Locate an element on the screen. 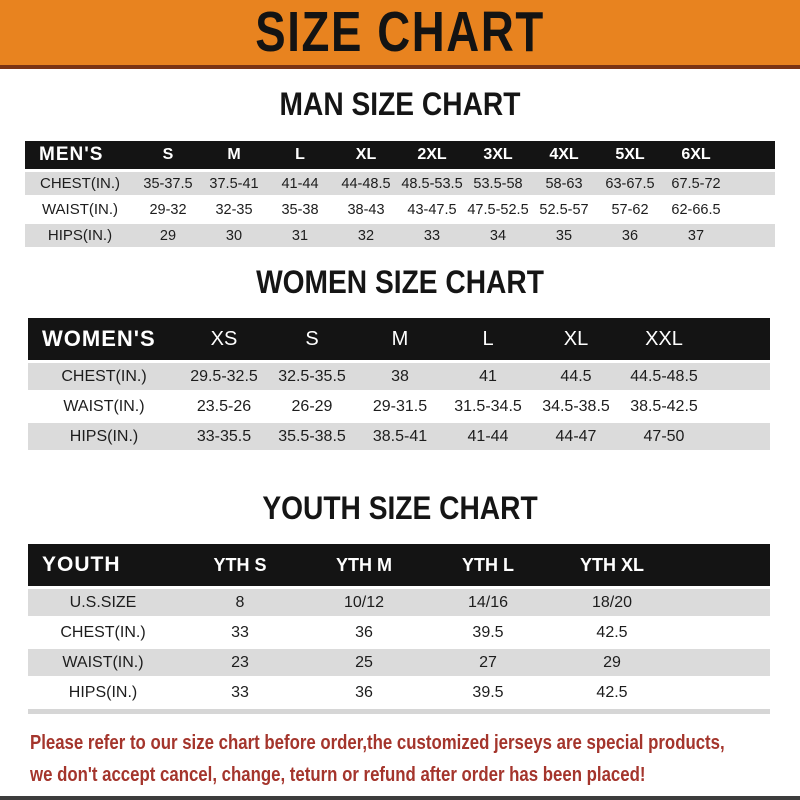 The height and width of the screenshot is (800, 800). size-value-cell: 42.5 is located at coordinates (612, 692).